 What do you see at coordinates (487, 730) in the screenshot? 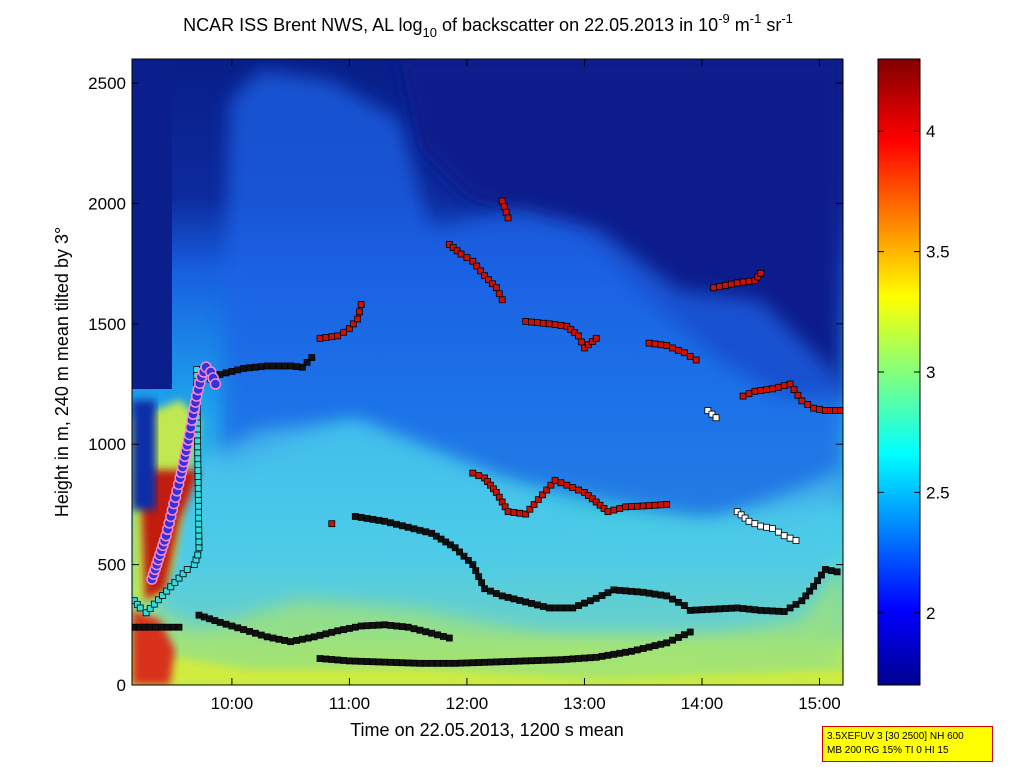
I see `x-axis-label: Time on 22.05.2013, 1200 s mean` at bounding box center [487, 730].